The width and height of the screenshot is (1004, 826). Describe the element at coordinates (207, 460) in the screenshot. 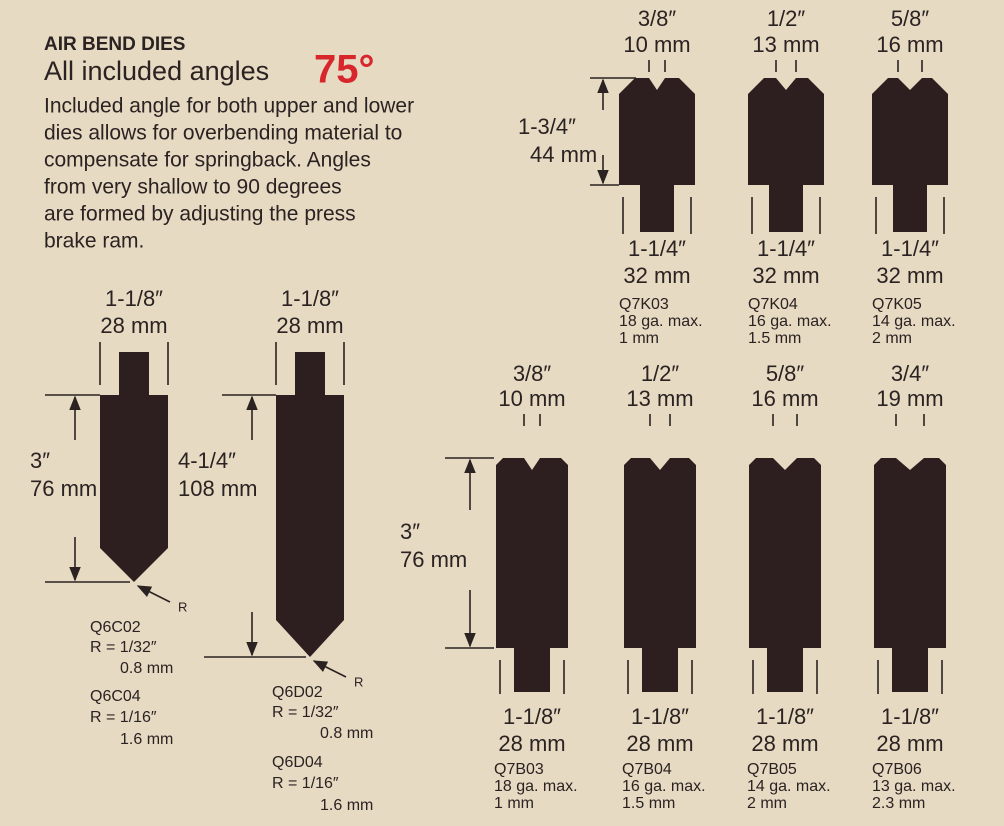

I see `height-label: 4-1/4″` at that location.